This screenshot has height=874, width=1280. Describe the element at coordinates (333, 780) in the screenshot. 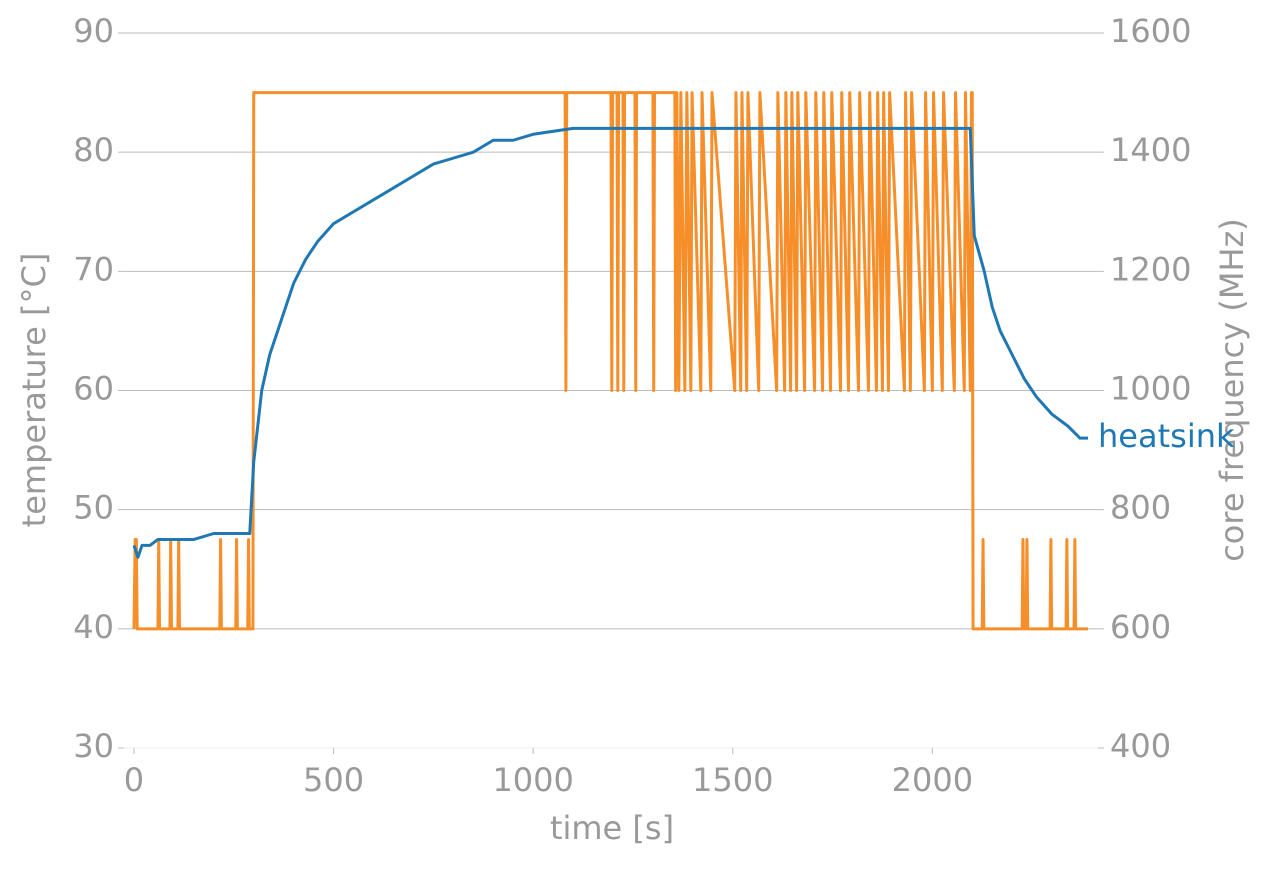

I see `x-tick-label: 500` at that location.